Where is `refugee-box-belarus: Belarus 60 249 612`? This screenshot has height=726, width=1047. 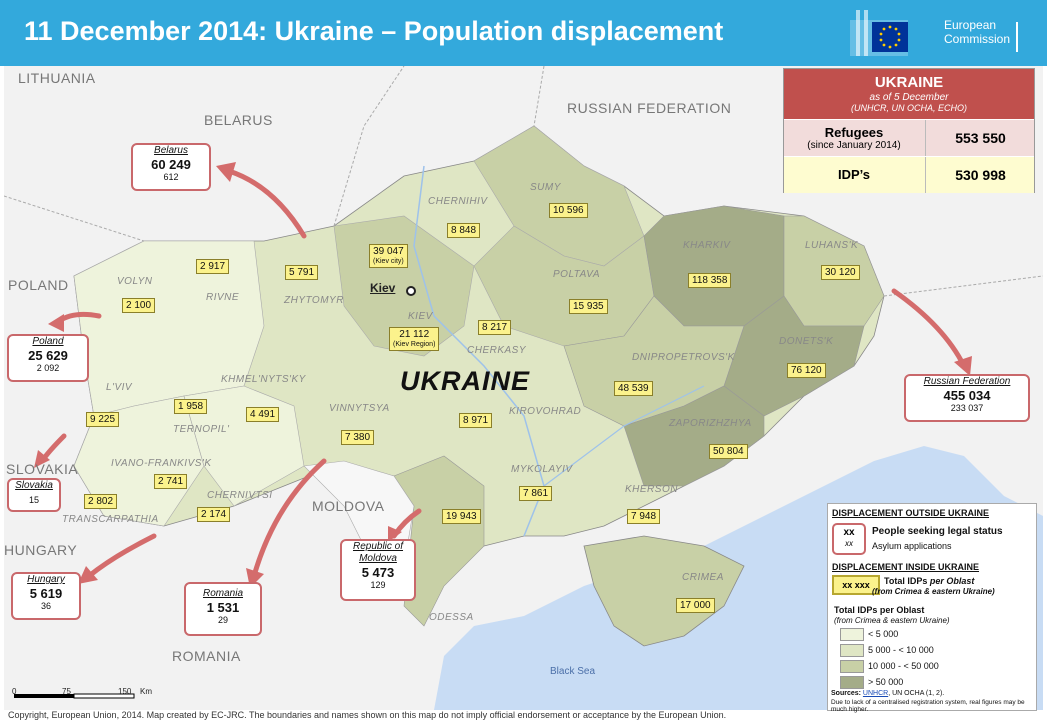 refugee-box-belarus: Belarus 60 249 612 is located at coordinates (171, 167).